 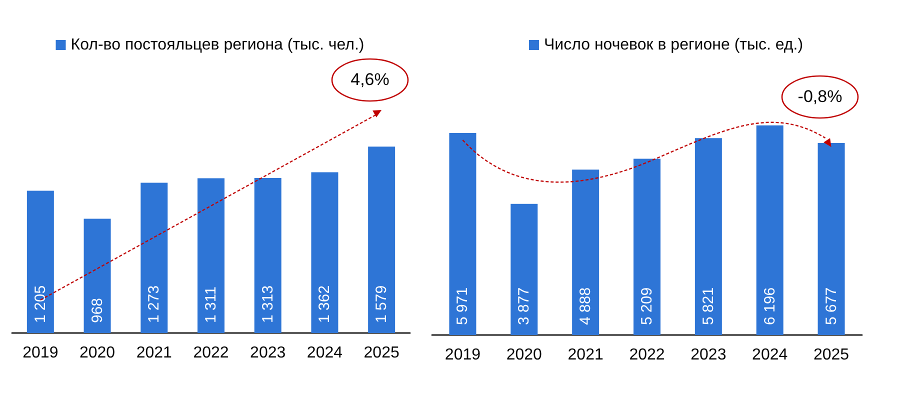 What do you see at coordinates (325, 304) in the screenshot?
I see `data-label: 1 362` at bounding box center [325, 304].